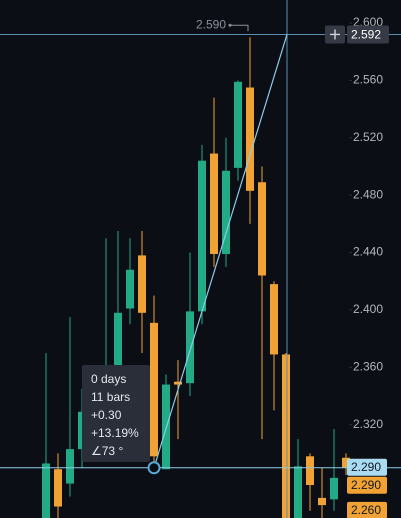  Describe the element at coordinates (239, 28) in the screenshot. I see `marker-bracket` at that location.